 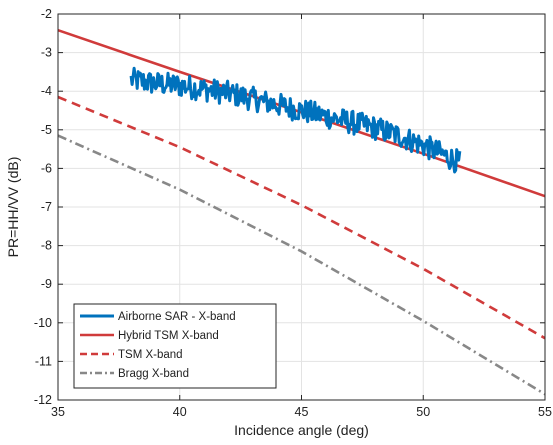 I want to click on y-tick-label: -10, so click(x=43, y=323).